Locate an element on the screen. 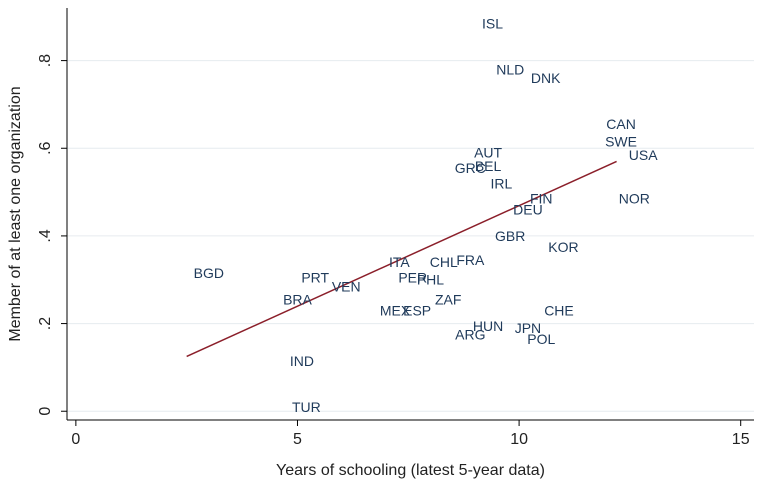 The image size is (764, 488). point-label-hun: HUN is located at coordinates (488, 326).